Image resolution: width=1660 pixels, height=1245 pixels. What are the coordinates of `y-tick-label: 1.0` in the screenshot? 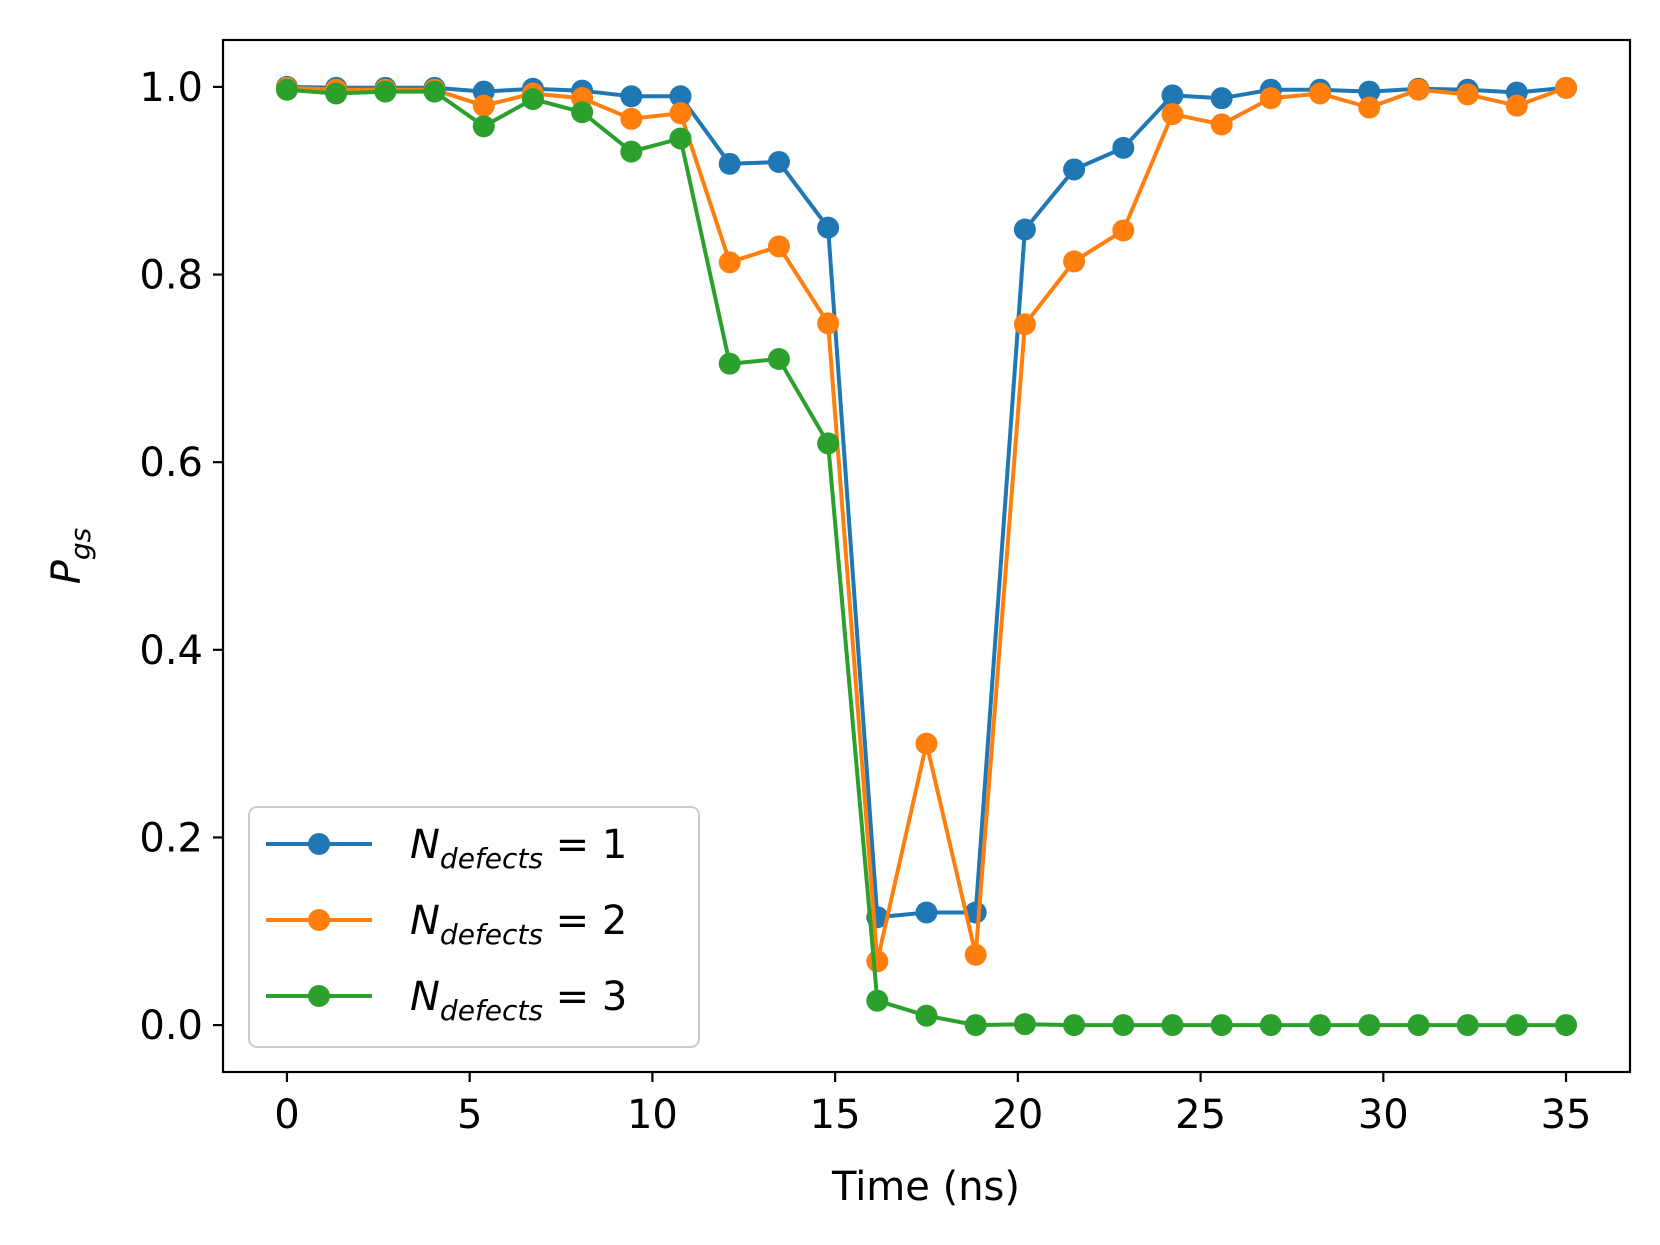 It's located at (171, 88).